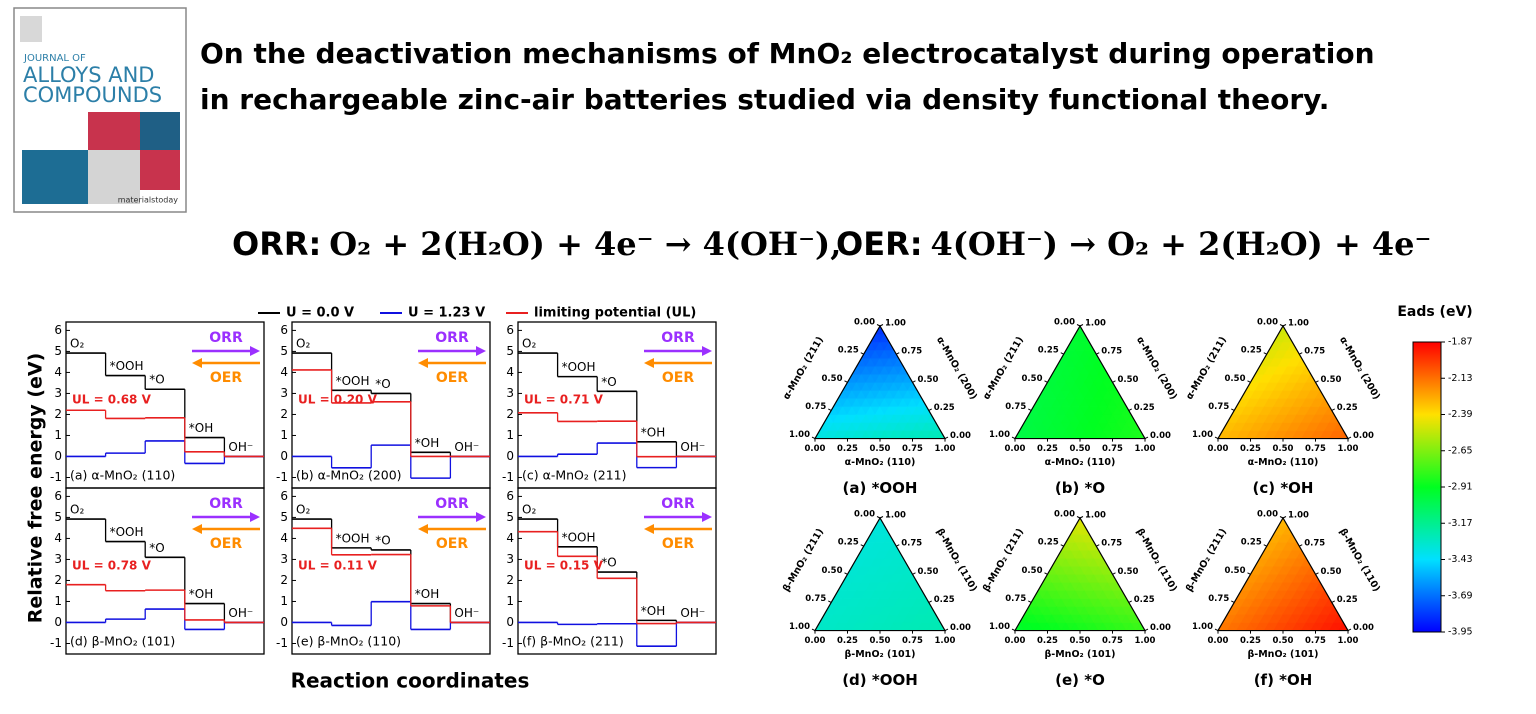 This screenshot has height=714, width=1536. Describe the element at coordinates (410, 681) in the screenshot. I see `x-axis-label: Reaction coordinates` at that location.